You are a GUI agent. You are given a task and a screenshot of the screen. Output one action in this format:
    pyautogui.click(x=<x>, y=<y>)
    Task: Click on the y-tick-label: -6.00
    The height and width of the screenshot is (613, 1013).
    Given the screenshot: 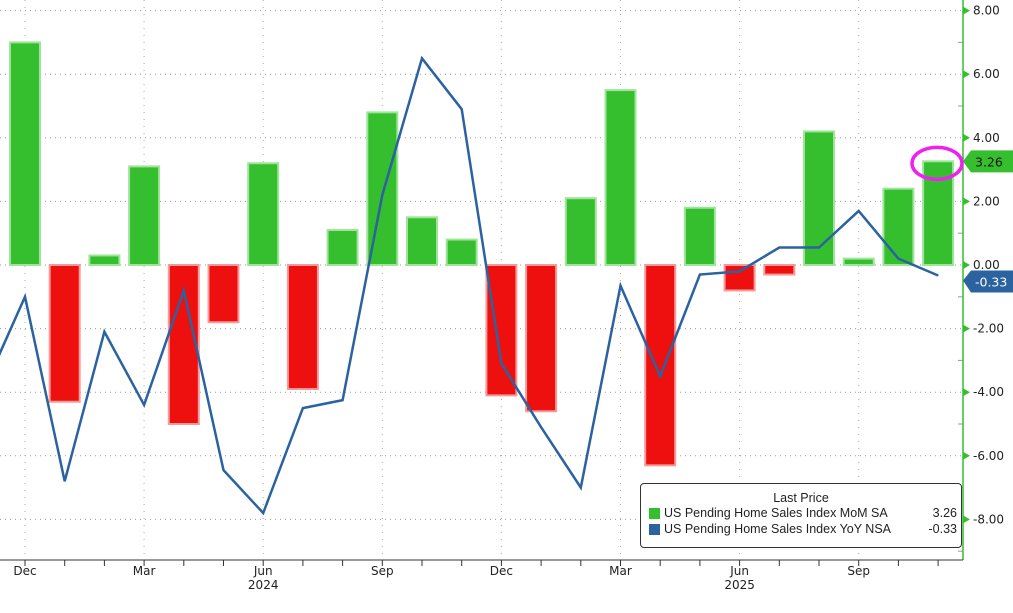 What is the action you would take?
    pyautogui.click(x=988, y=456)
    